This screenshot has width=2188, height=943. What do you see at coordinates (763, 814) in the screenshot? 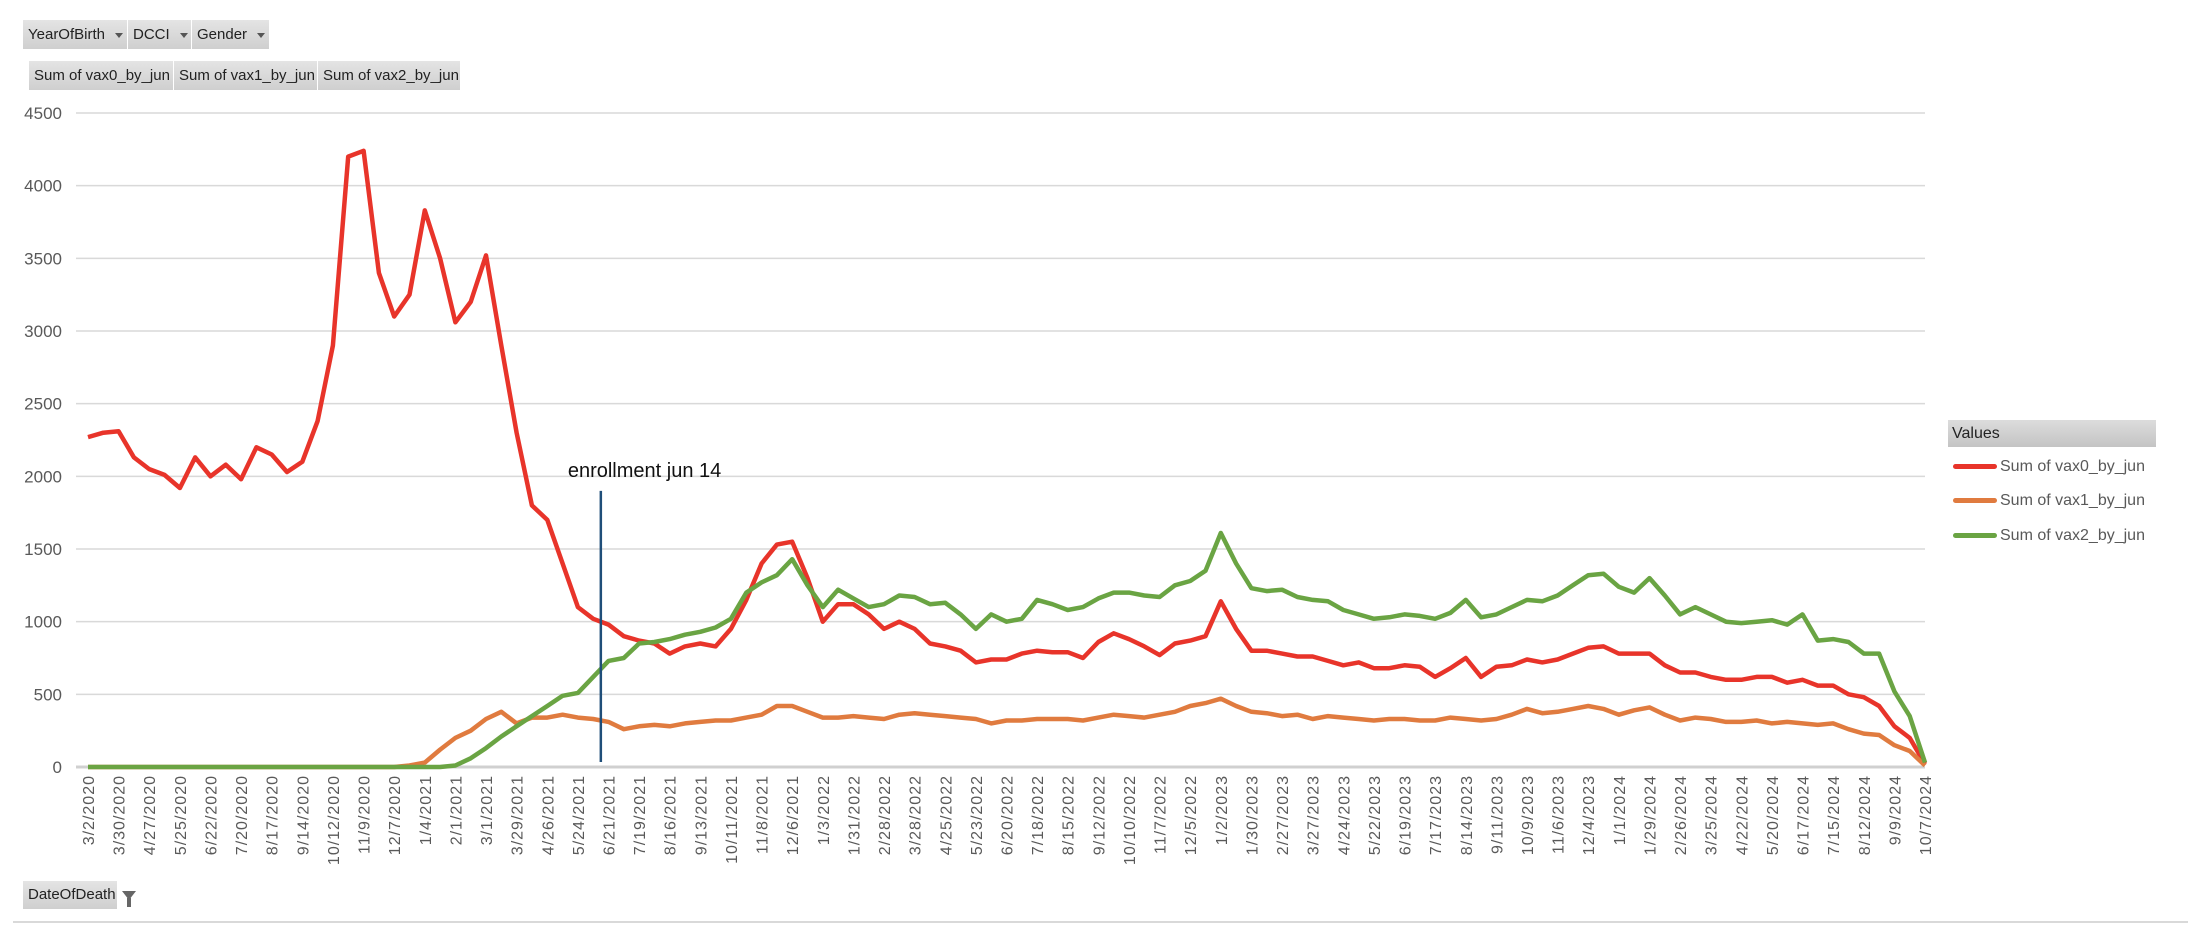
I see `x-tick-label: 11/8/2021` at bounding box center [763, 814].